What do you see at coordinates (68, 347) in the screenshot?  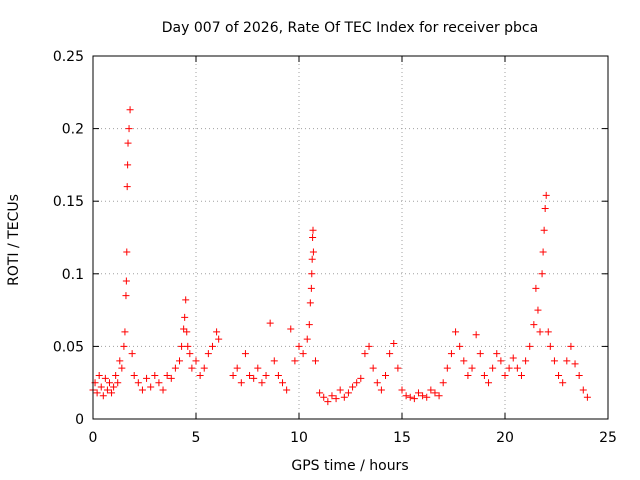 I see `y-tick-label: 0.05` at bounding box center [68, 347].